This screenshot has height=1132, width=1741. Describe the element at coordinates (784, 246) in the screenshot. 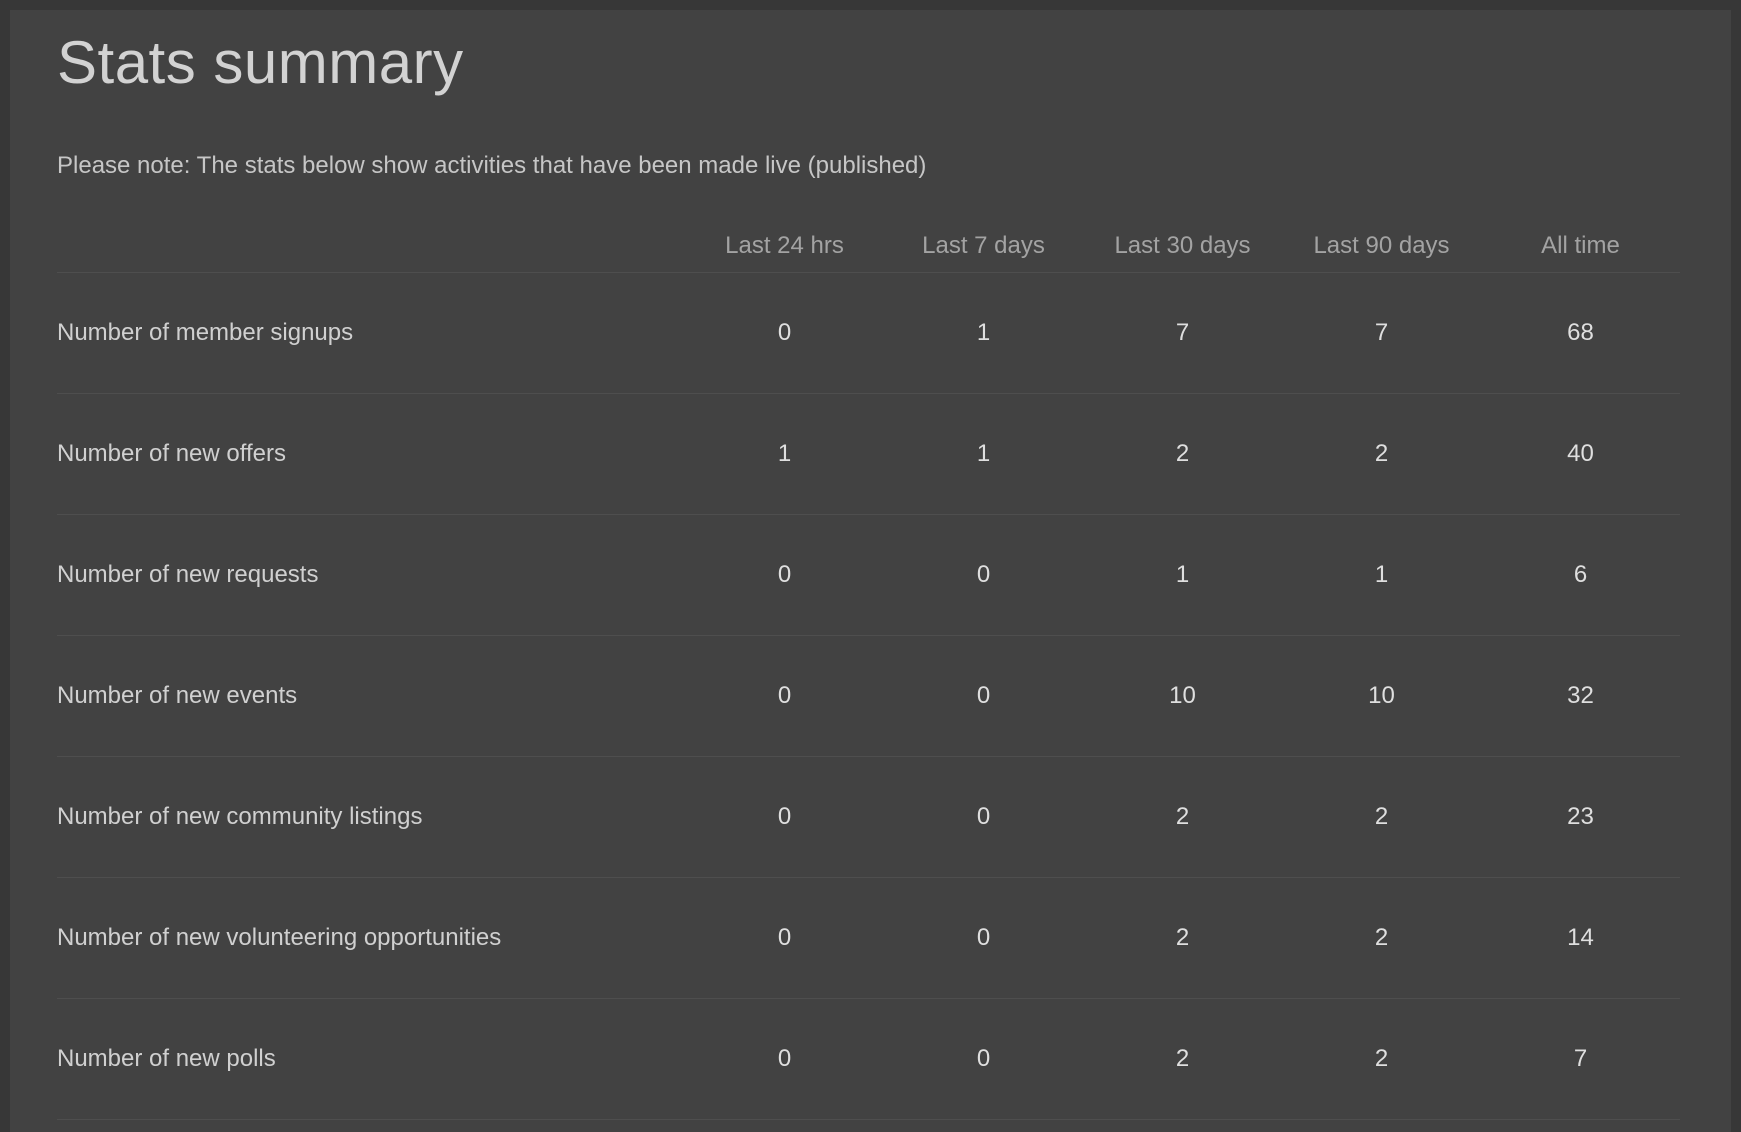

I see `column-header-last-24-hrs: Last 24 hrs` at that location.